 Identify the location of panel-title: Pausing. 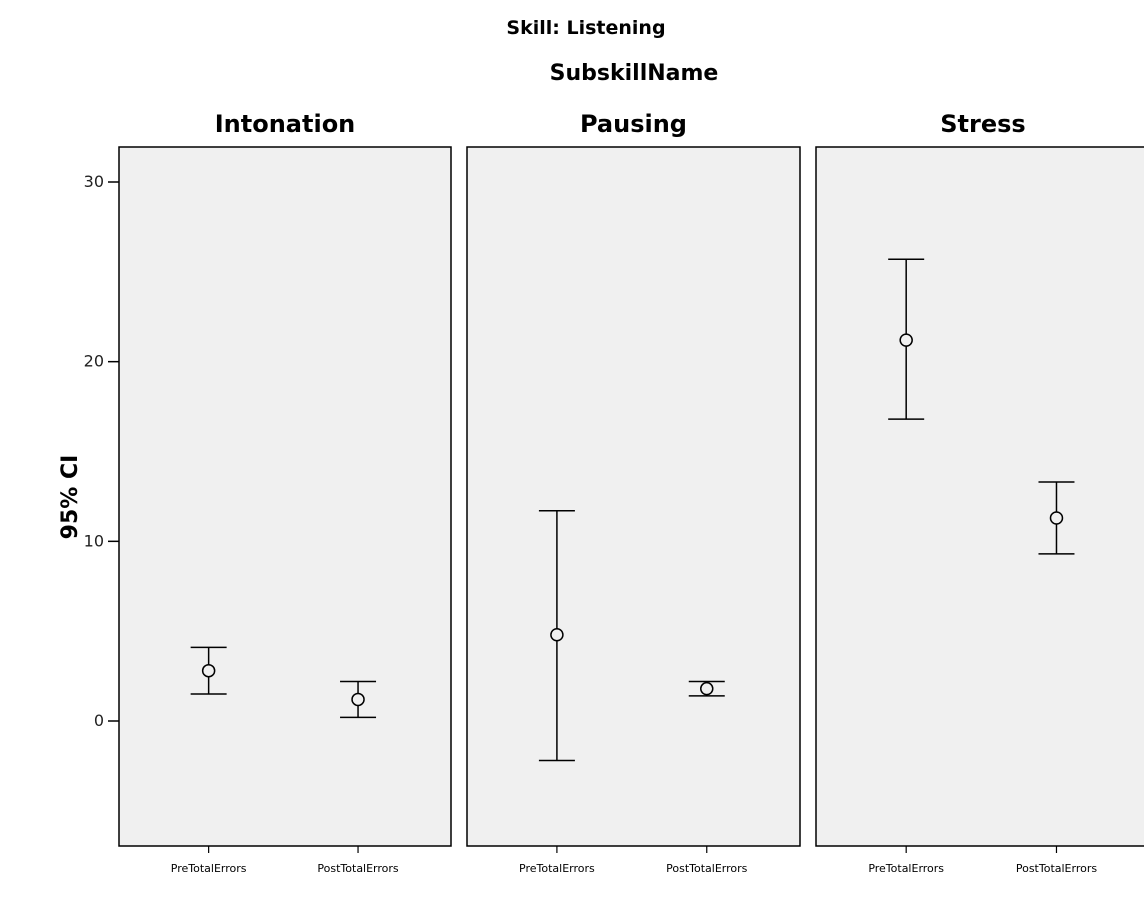
(633, 124).